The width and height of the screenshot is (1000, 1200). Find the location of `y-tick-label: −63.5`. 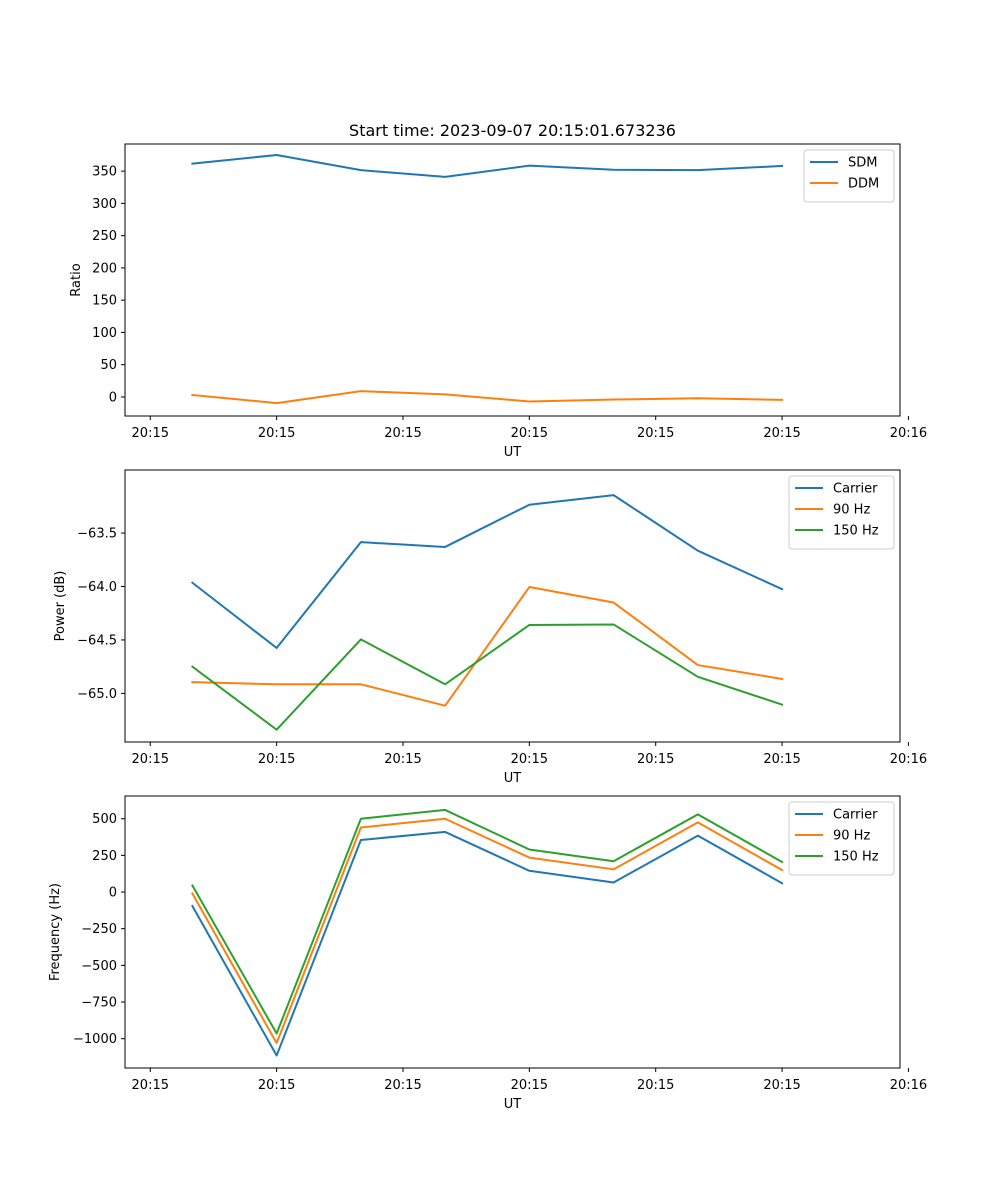

y-tick-label: −63.5 is located at coordinates (97, 534).